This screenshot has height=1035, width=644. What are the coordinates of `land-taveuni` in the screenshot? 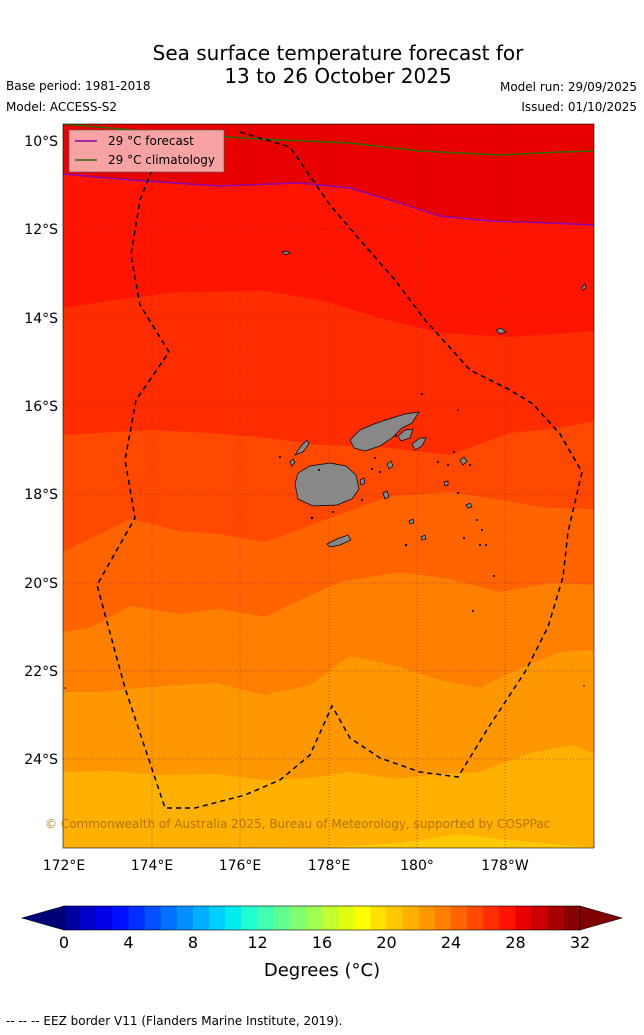 It's located at (405, 435).